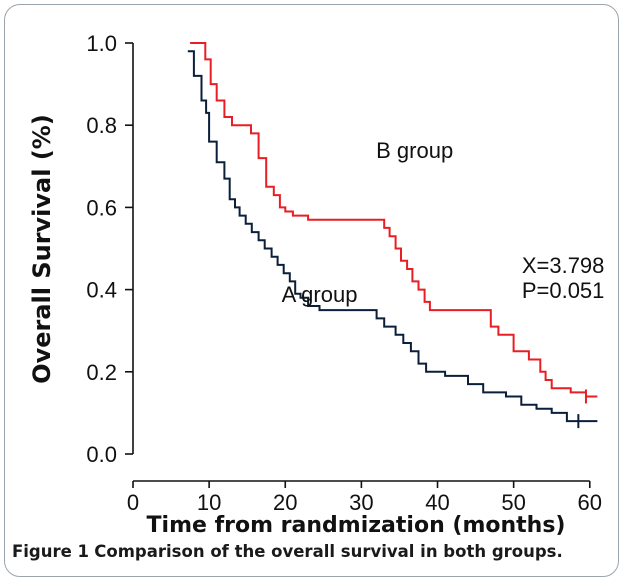  I want to click on figure-label: Figure 1, so click(51, 551).